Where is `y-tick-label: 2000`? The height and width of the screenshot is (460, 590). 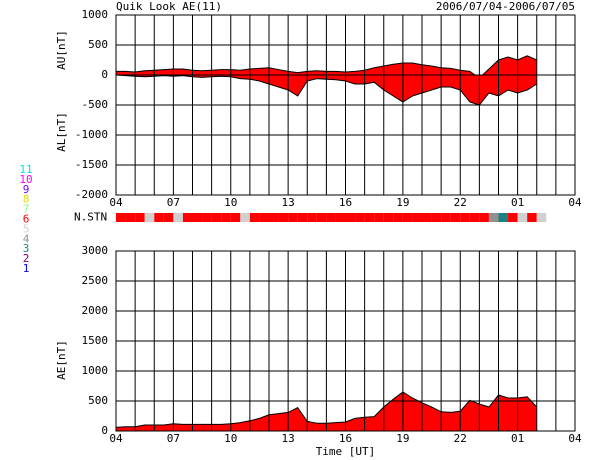 y-tick-label: 2000 is located at coordinates (95, 310).